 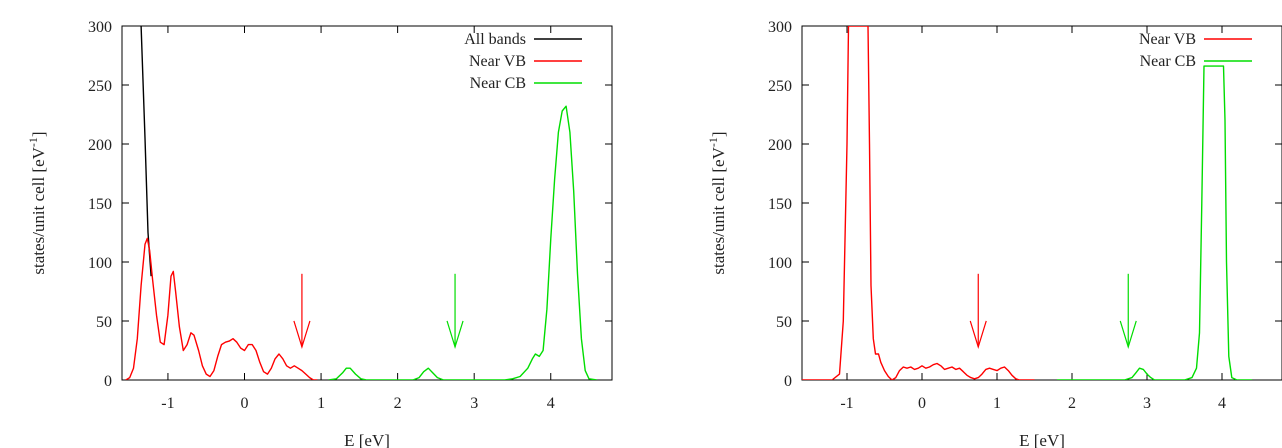 What do you see at coordinates (495, 39) in the screenshot?
I see `legend-label: All bands` at bounding box center [495, 39].